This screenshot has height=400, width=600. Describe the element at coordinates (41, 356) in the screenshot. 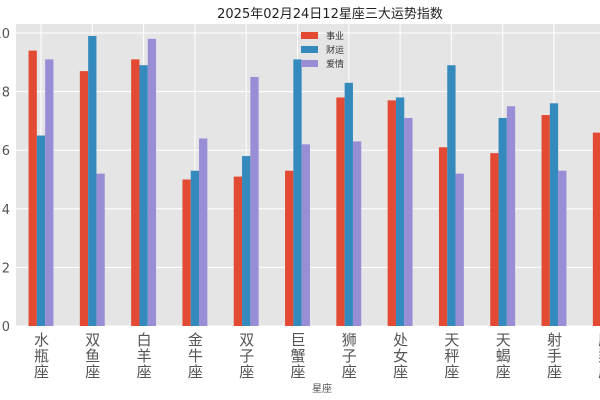

I see `x-tick-label: 水瓶座` at that location.